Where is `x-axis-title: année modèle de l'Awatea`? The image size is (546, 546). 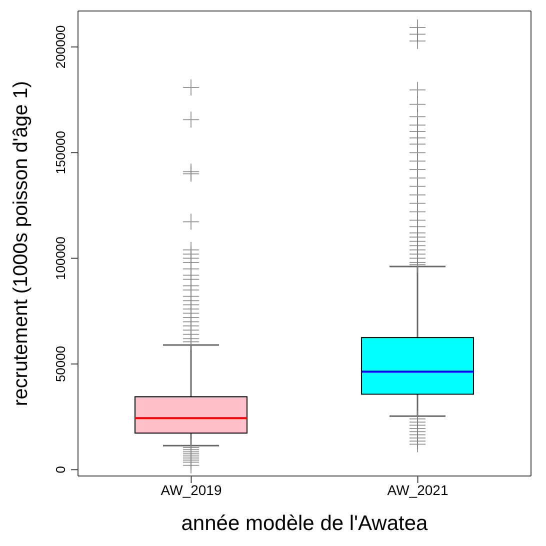
x-axis-title: année modèle de l'Awatea is located at coordinates (304, 523).